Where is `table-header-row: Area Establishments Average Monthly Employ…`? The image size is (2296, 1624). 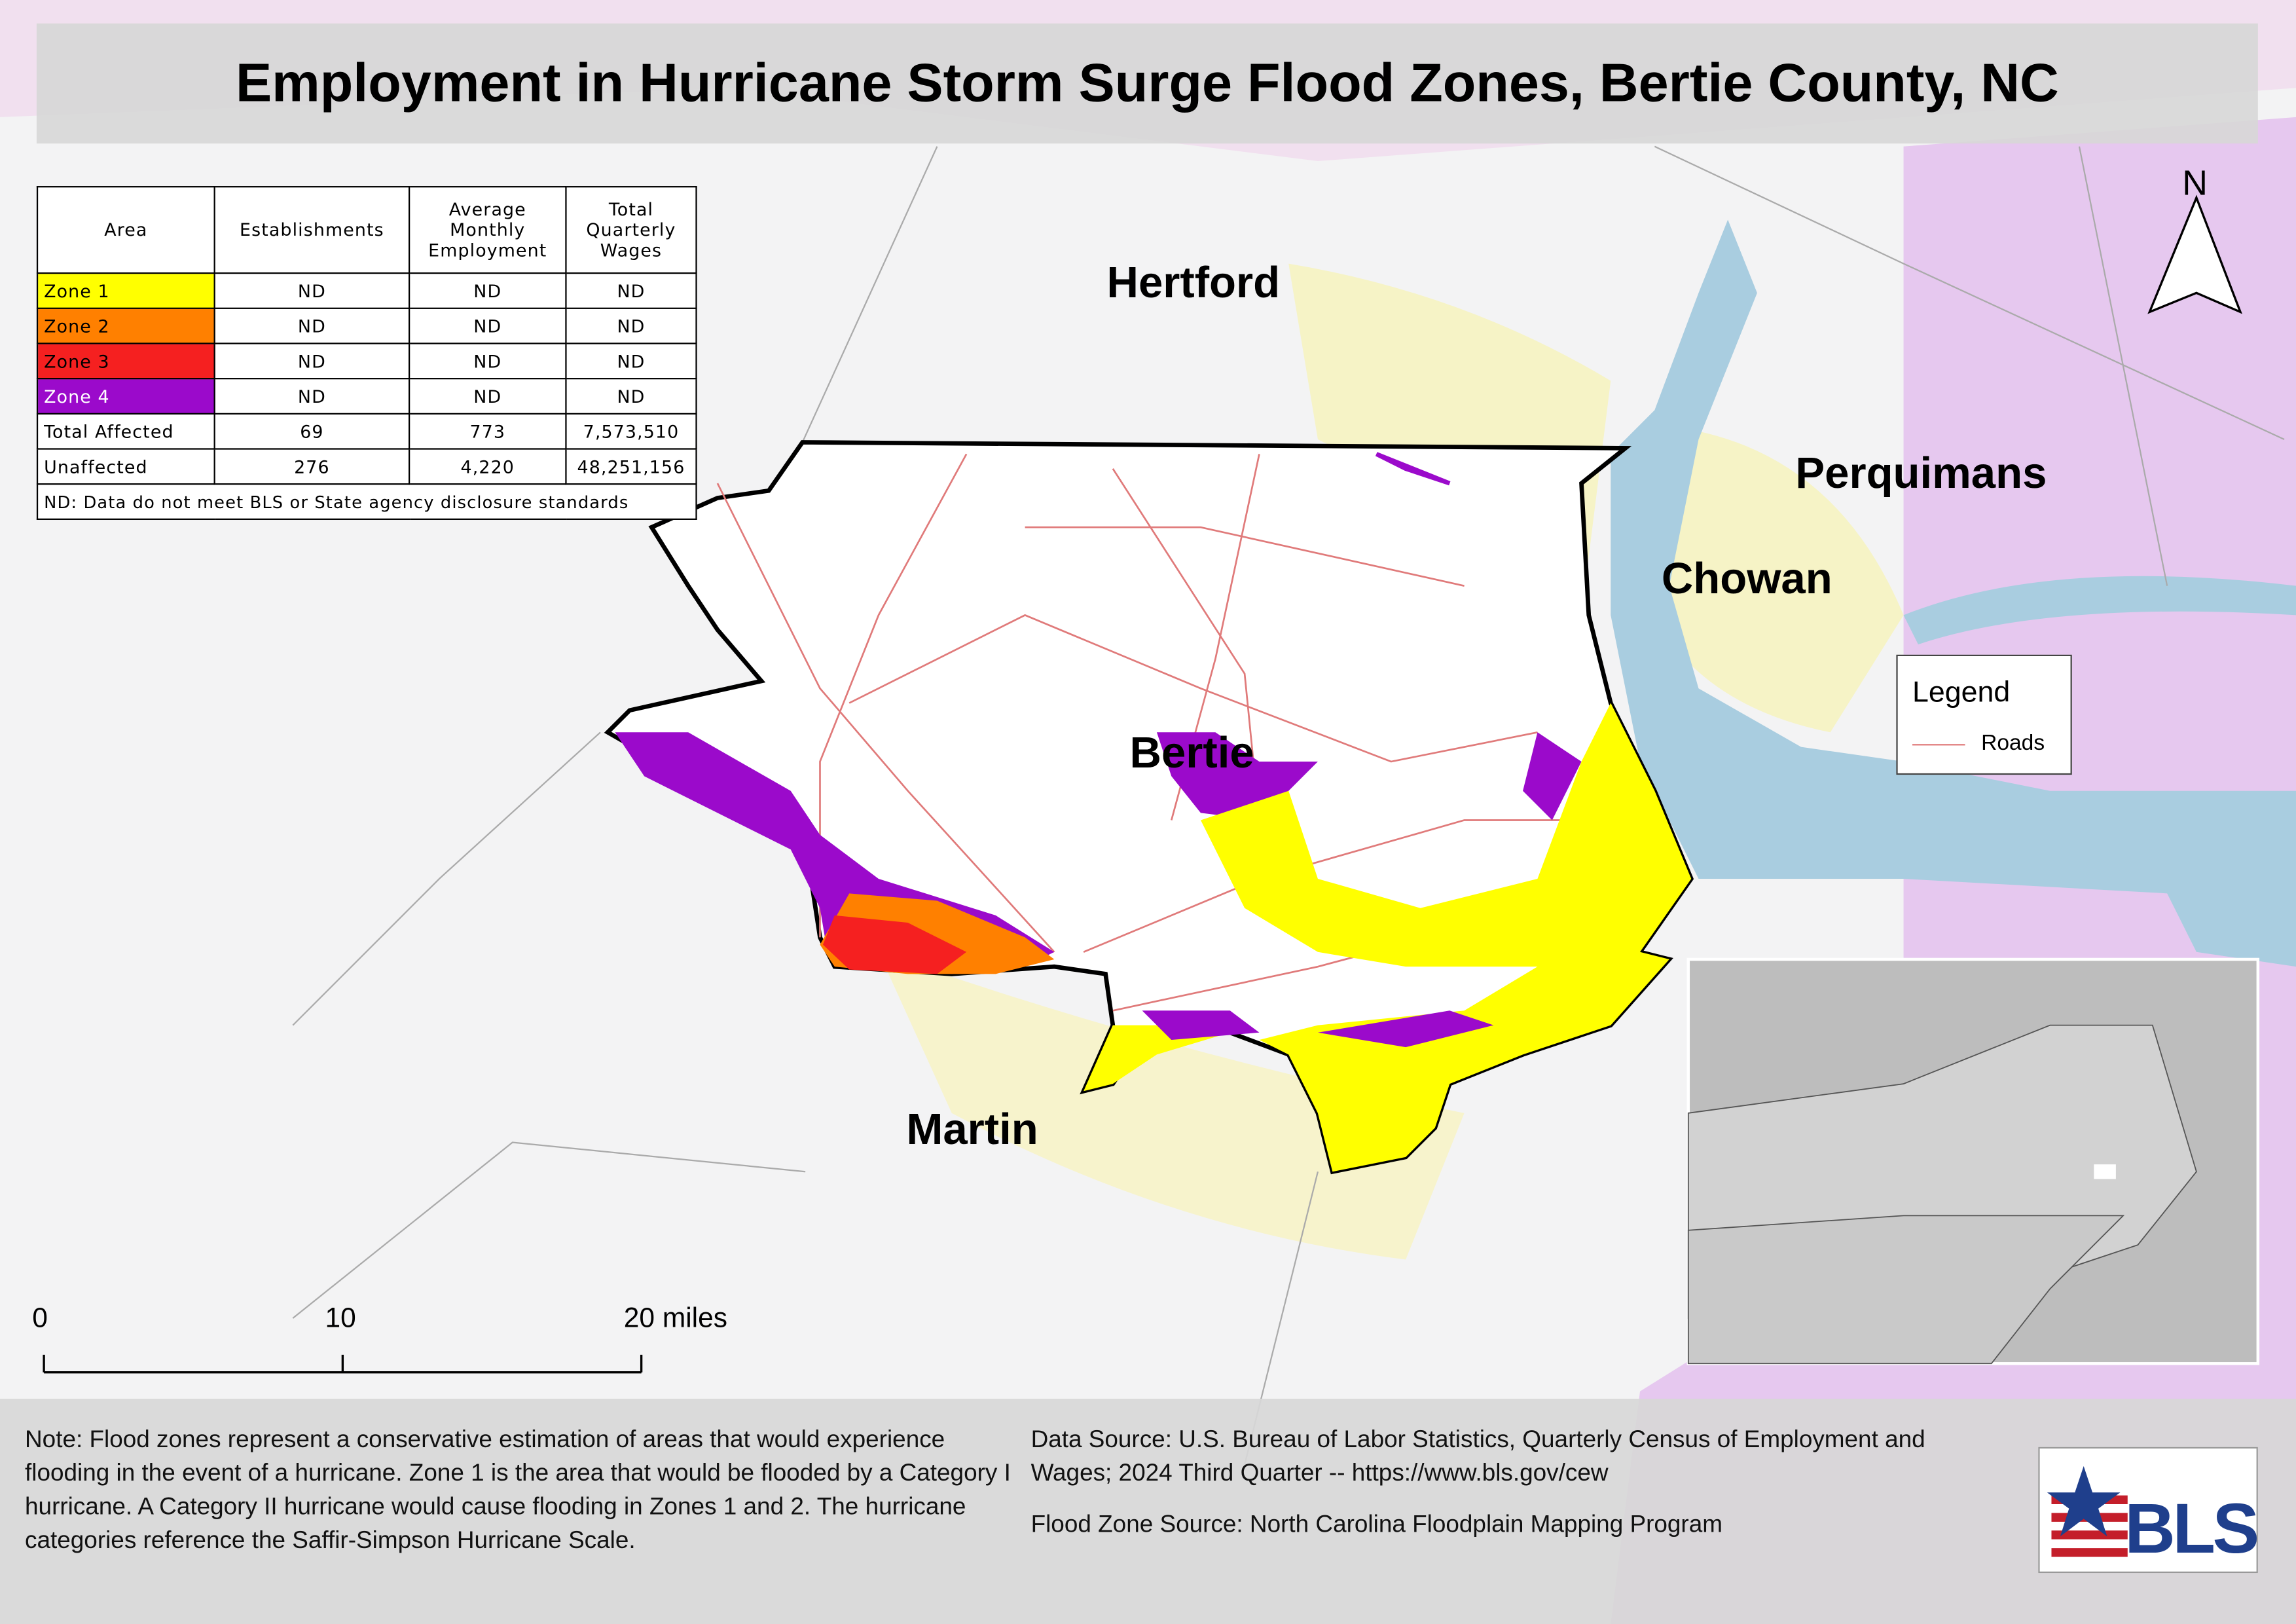 table-header-row: Area Establishments Average Monthly Employ… is located at coordinates (366, 230).